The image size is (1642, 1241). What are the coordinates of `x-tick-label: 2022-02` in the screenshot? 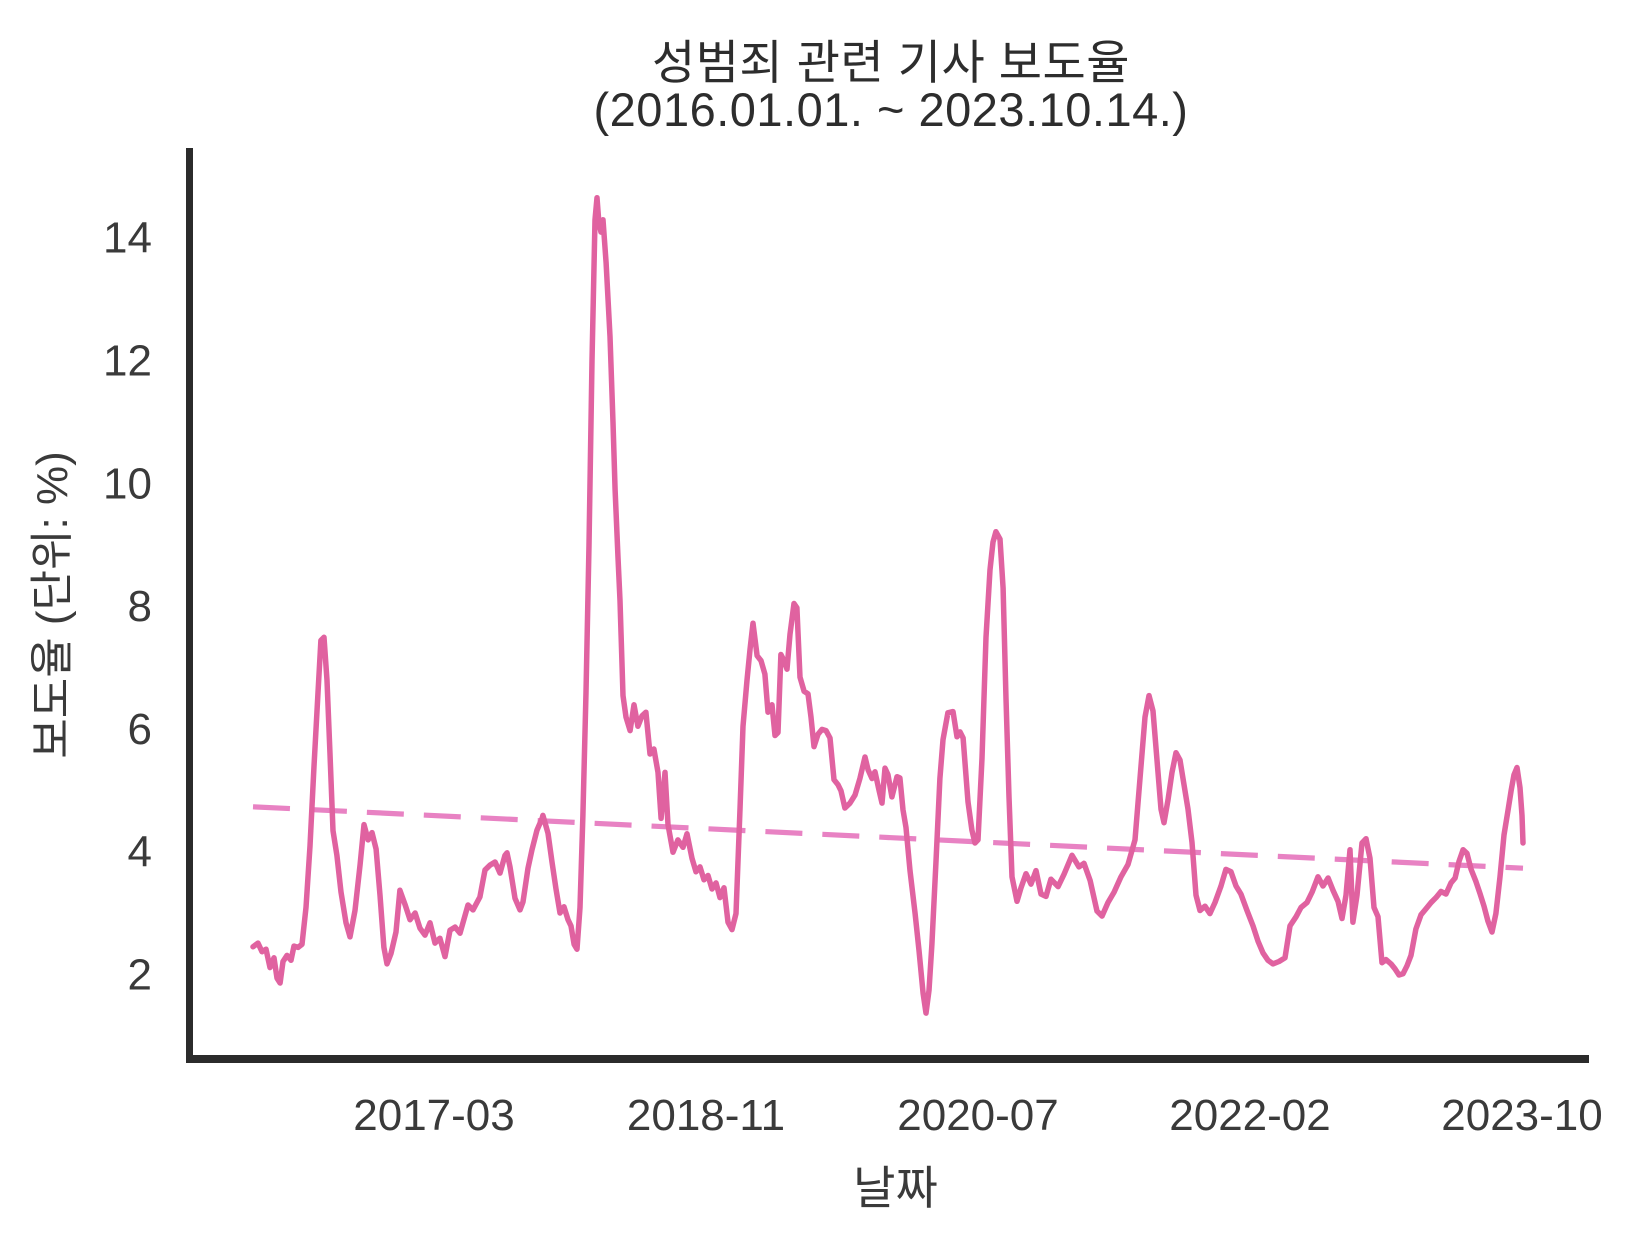 It's located at (1249, 1115).